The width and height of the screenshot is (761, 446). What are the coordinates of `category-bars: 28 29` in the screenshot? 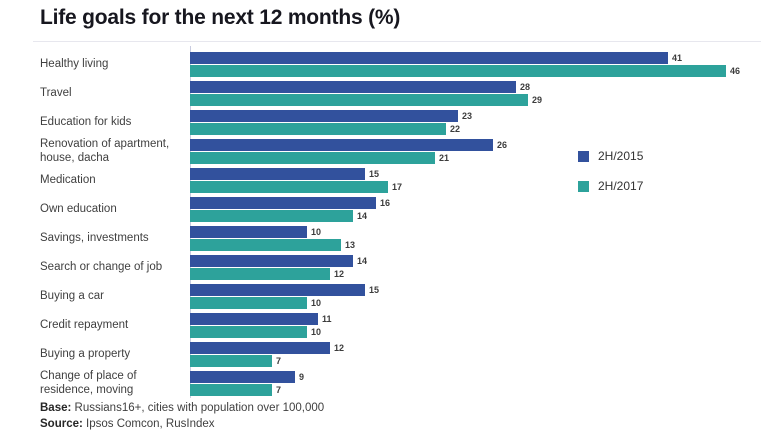 It's located at (475, 94).